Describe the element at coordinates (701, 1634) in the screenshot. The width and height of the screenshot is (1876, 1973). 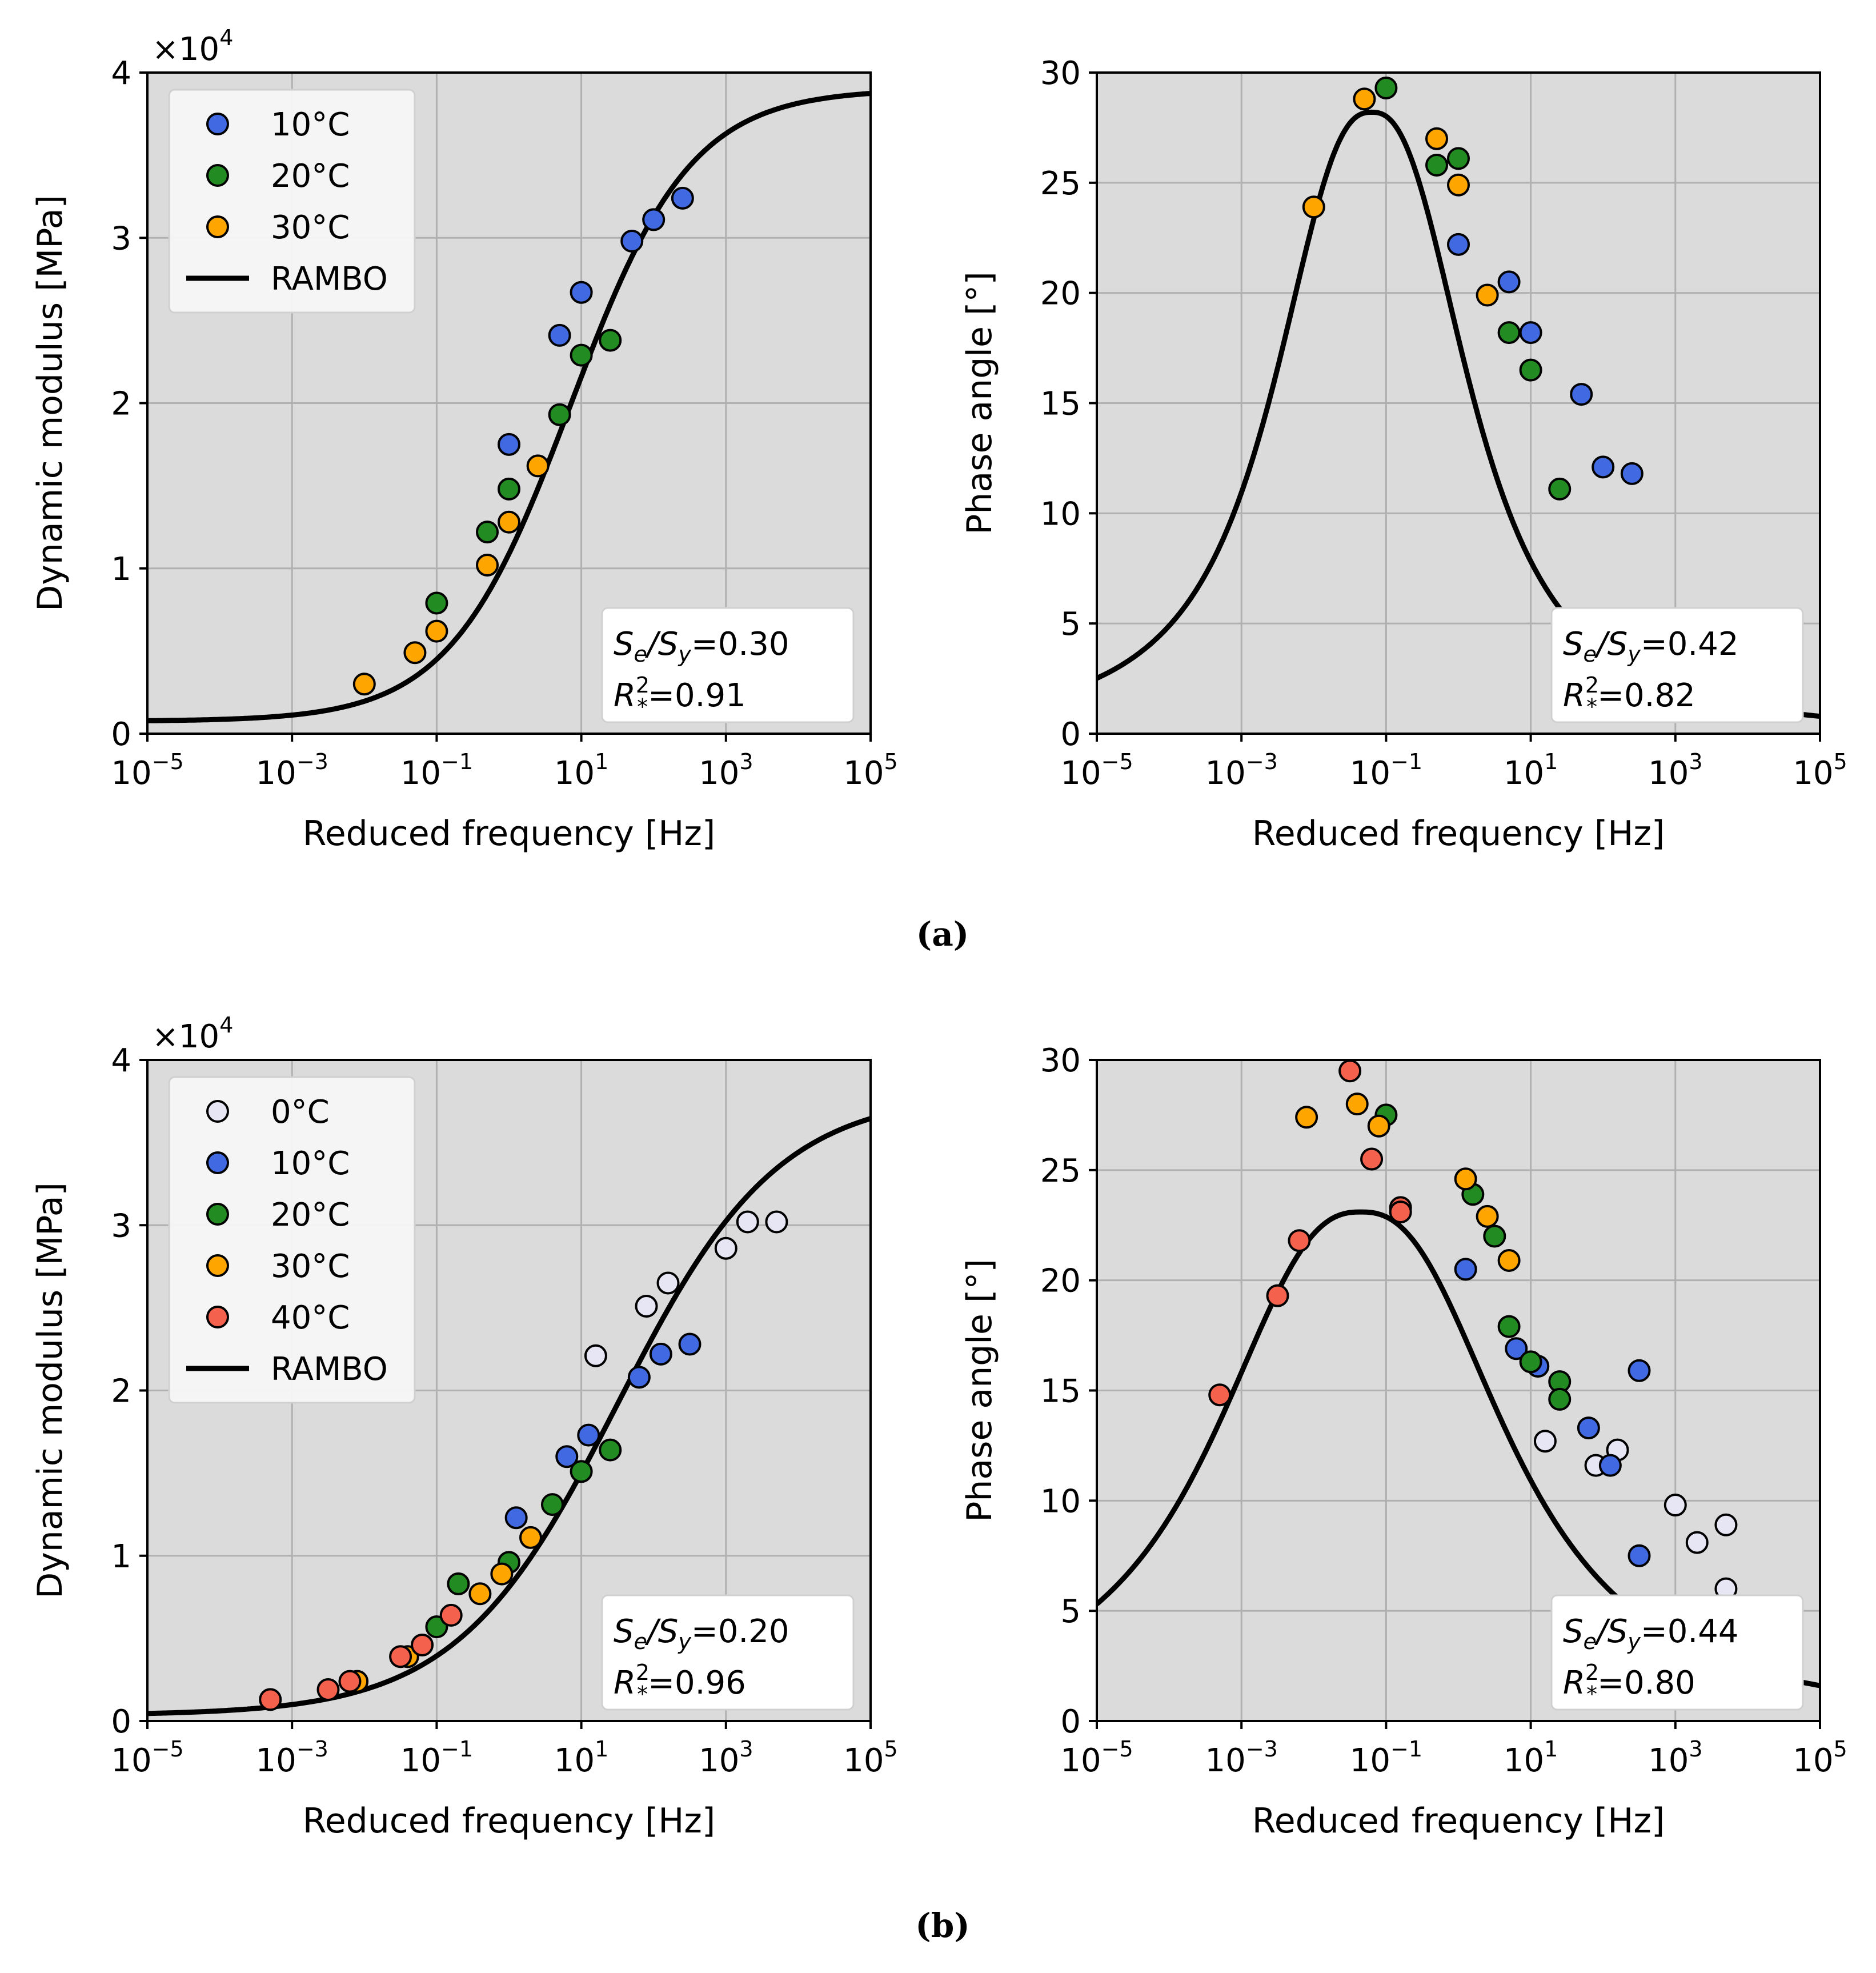
I see `annotation-se-sy: Se/Sy=0.20` at that location.